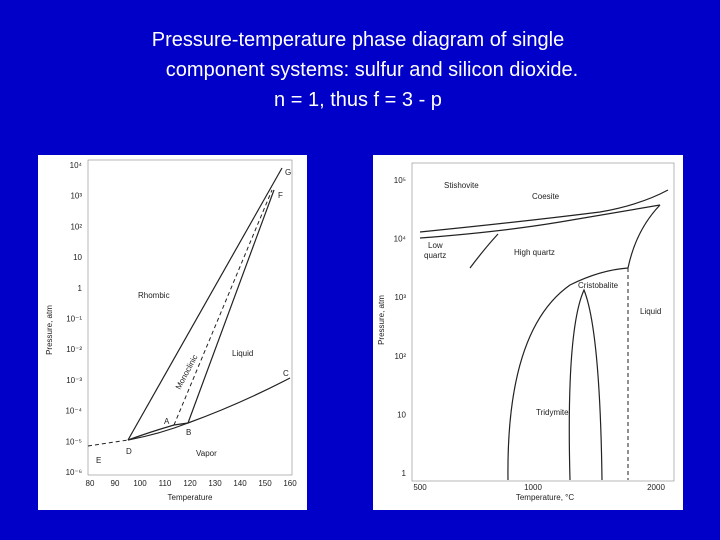 This screenshot has height=540, width=720. I want to click on point-label: F, so click(280, 195).